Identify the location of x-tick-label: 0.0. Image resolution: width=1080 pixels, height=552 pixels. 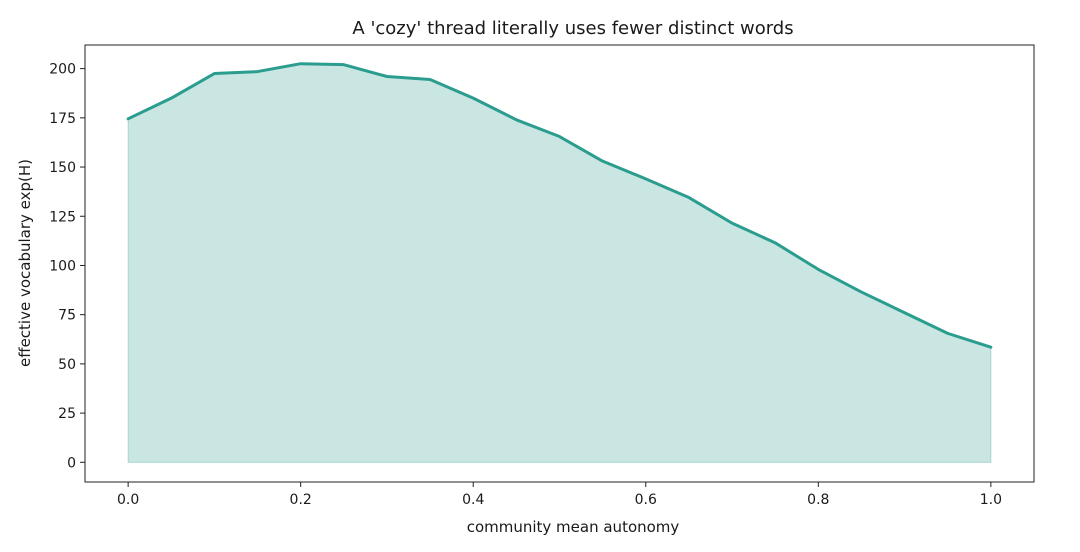
(128, 500).